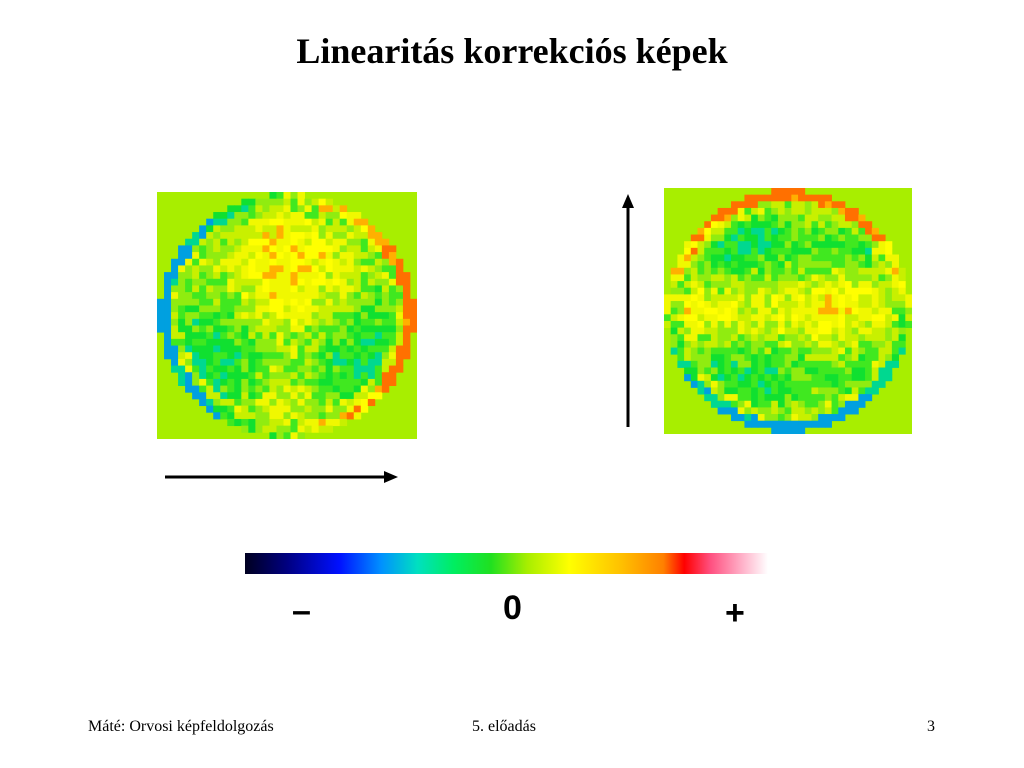 The image size is (1024, 768). What do you see at coordinates (931, 726) in the screenshot?
I see `footer-page-number: 3` at bounding box center [931, 726].